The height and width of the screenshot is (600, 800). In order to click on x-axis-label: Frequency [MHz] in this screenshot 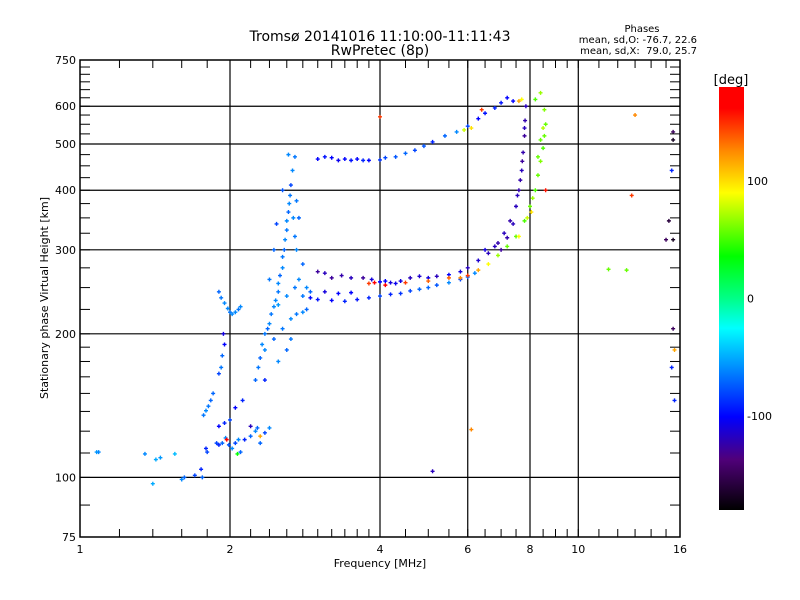, I will do `click(380, 563)`.